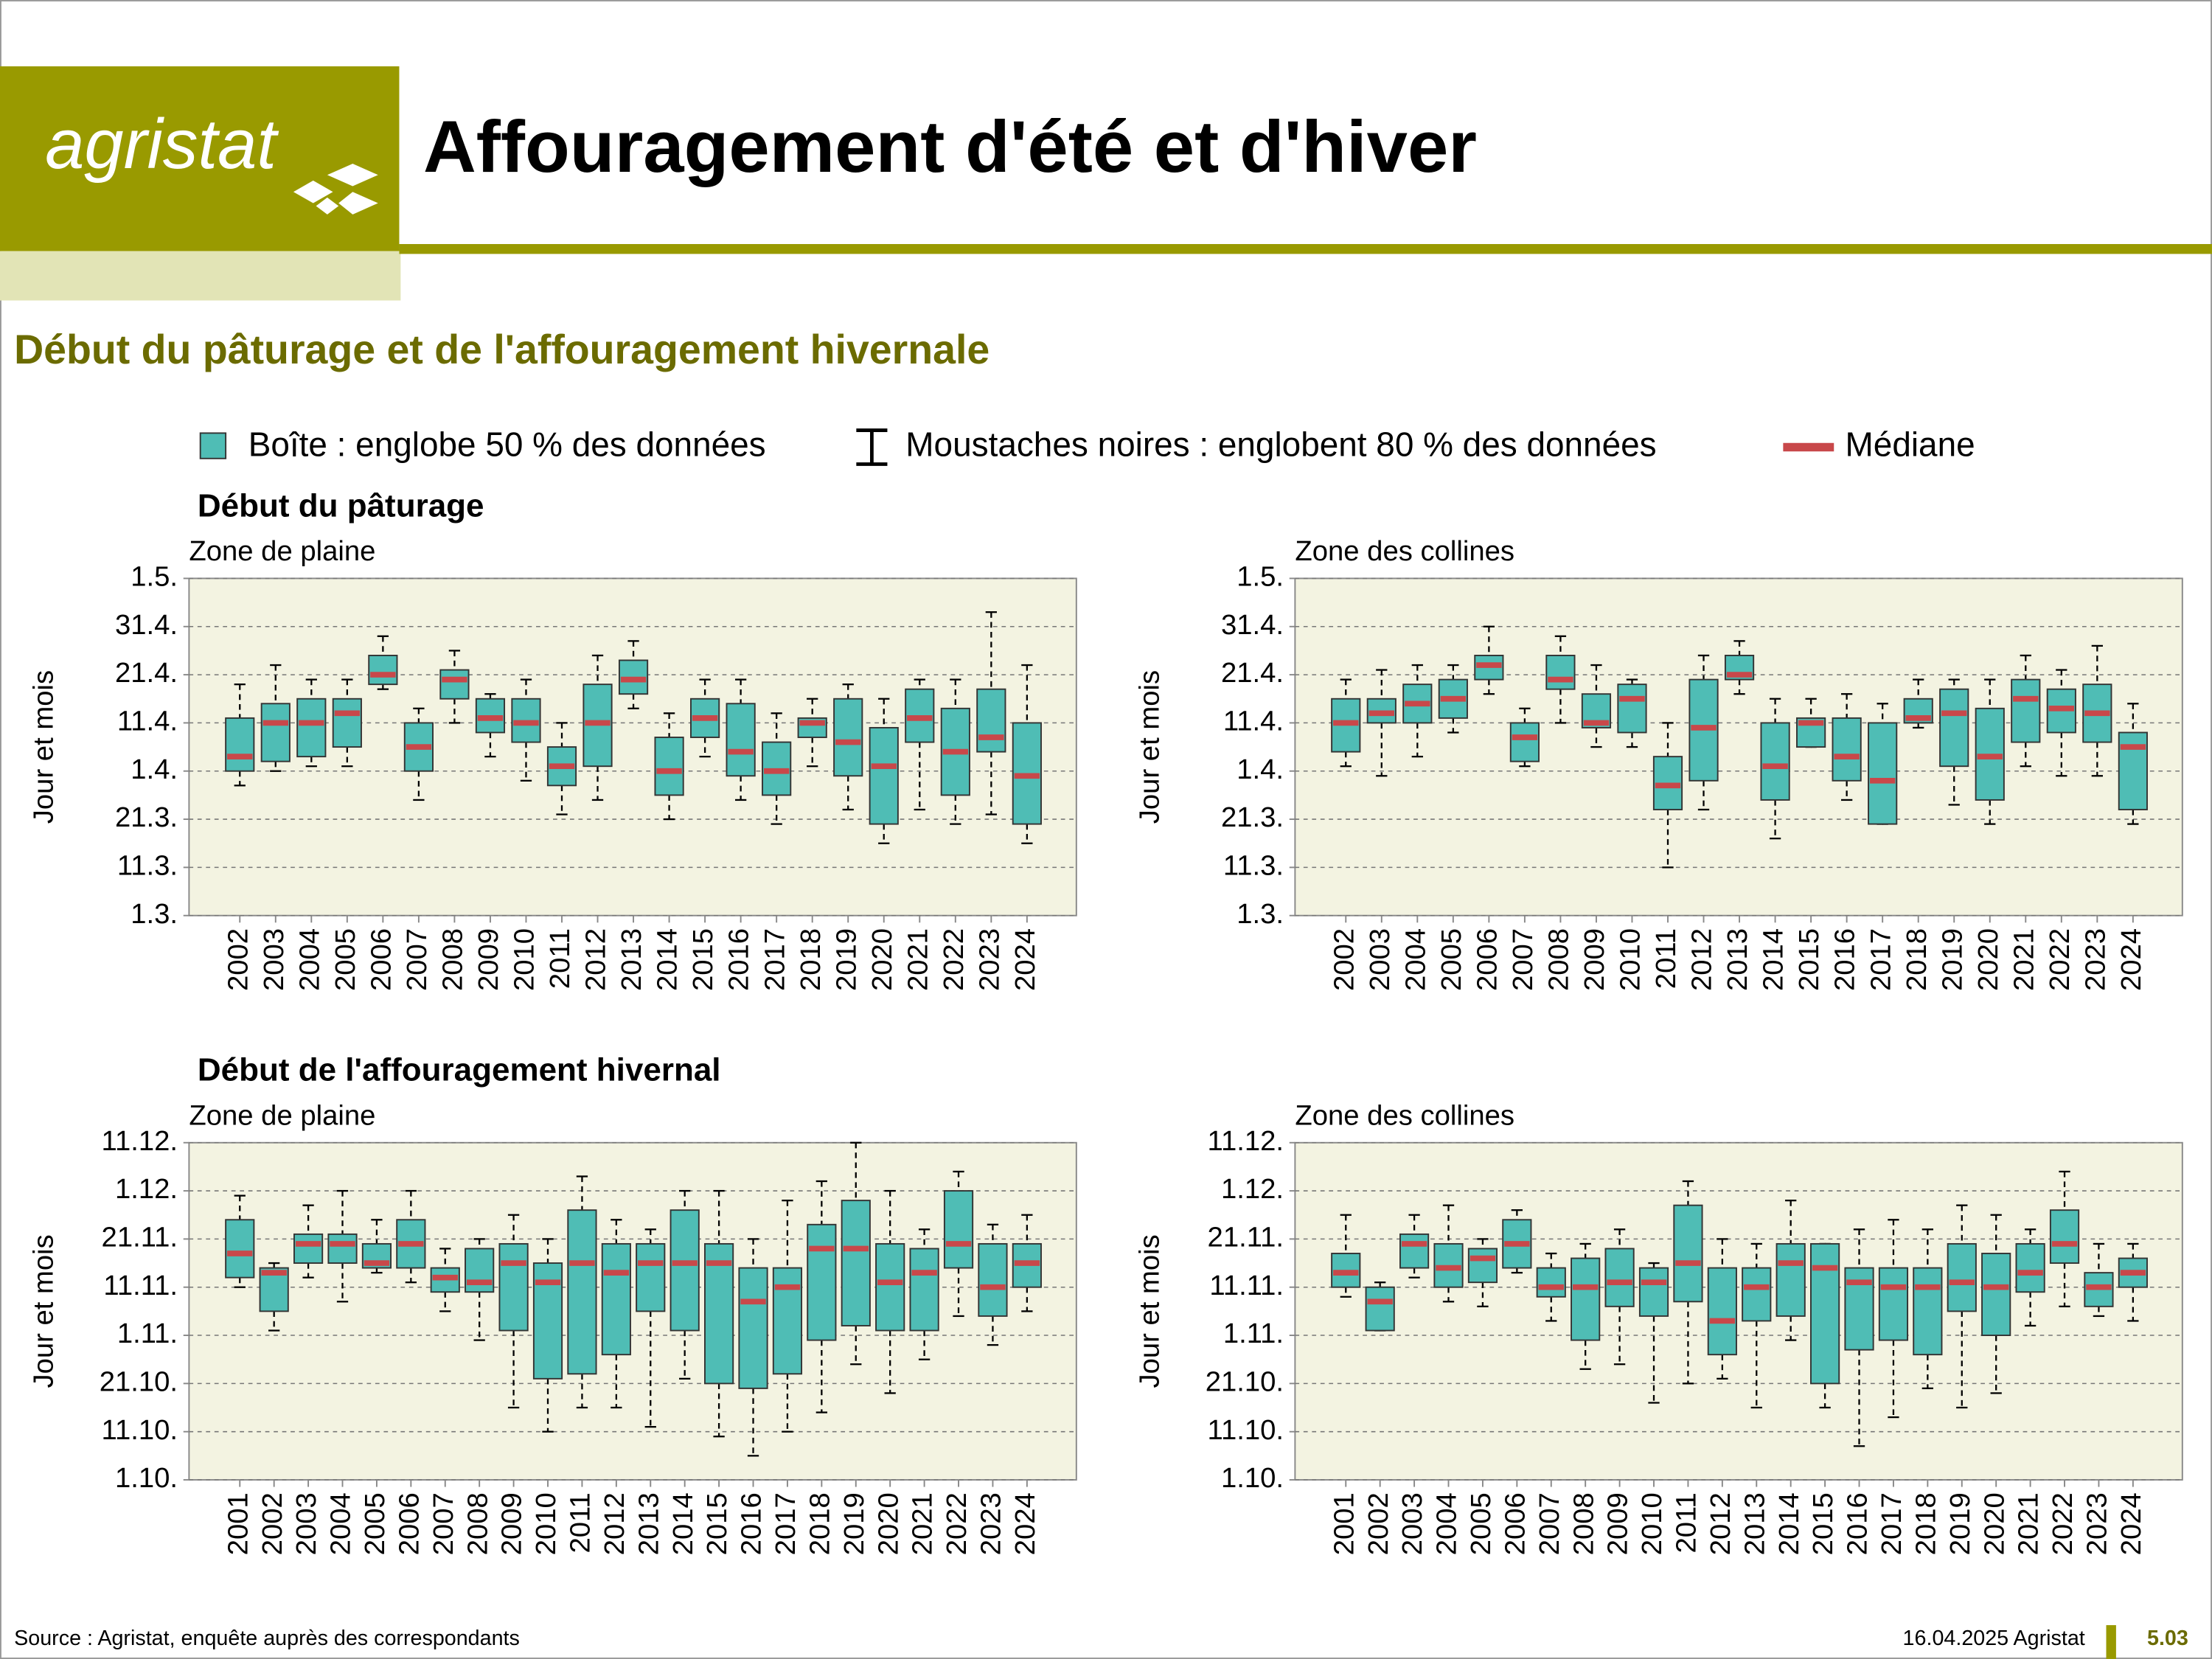 This screenshot has height=1659, width=2212. I want to click on x-tick-label: 2013, so click(648, 1523).